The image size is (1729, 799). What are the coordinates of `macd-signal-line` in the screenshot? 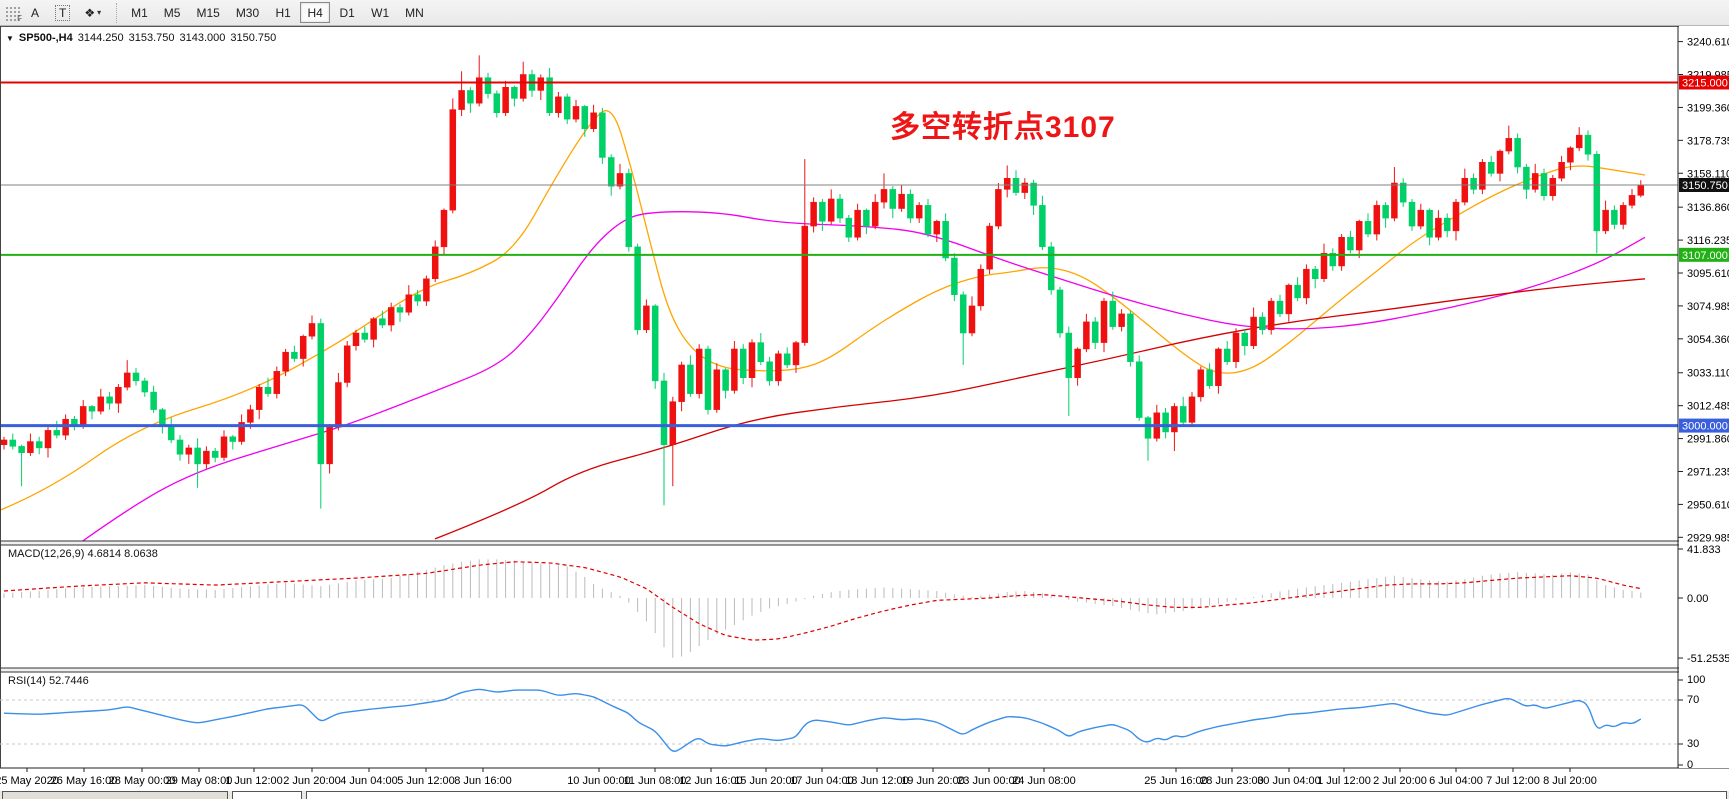 It's located at (822, 601).